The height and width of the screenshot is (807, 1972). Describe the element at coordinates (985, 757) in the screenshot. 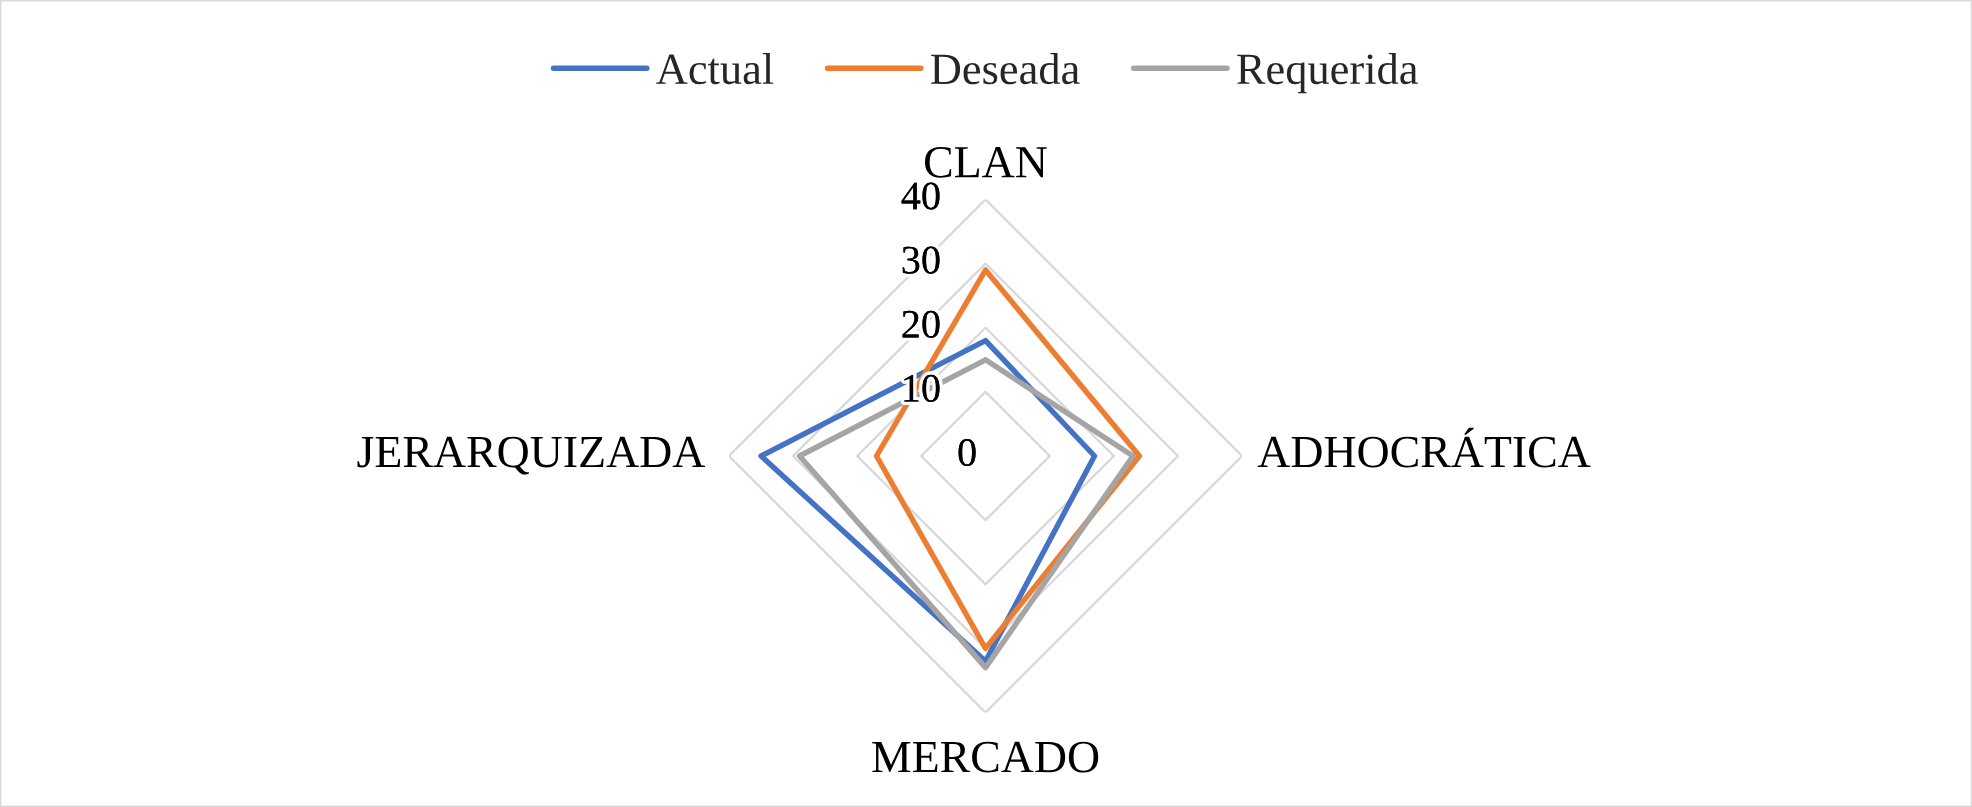

I see `spoke-label: MERCADO` at that location.